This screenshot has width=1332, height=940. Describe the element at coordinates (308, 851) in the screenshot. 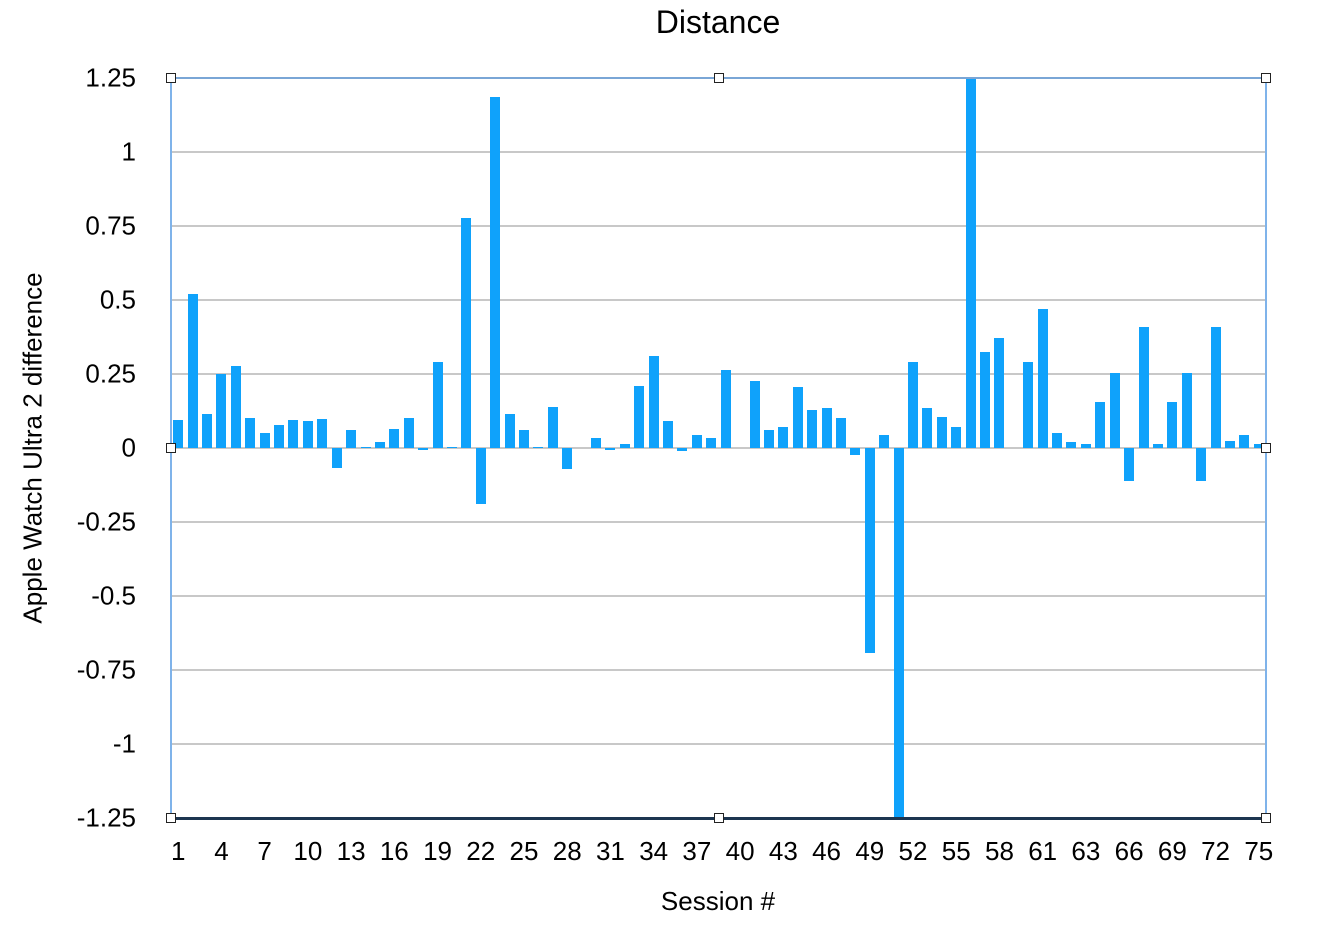

I see `x-tick-label: 10` at that location.